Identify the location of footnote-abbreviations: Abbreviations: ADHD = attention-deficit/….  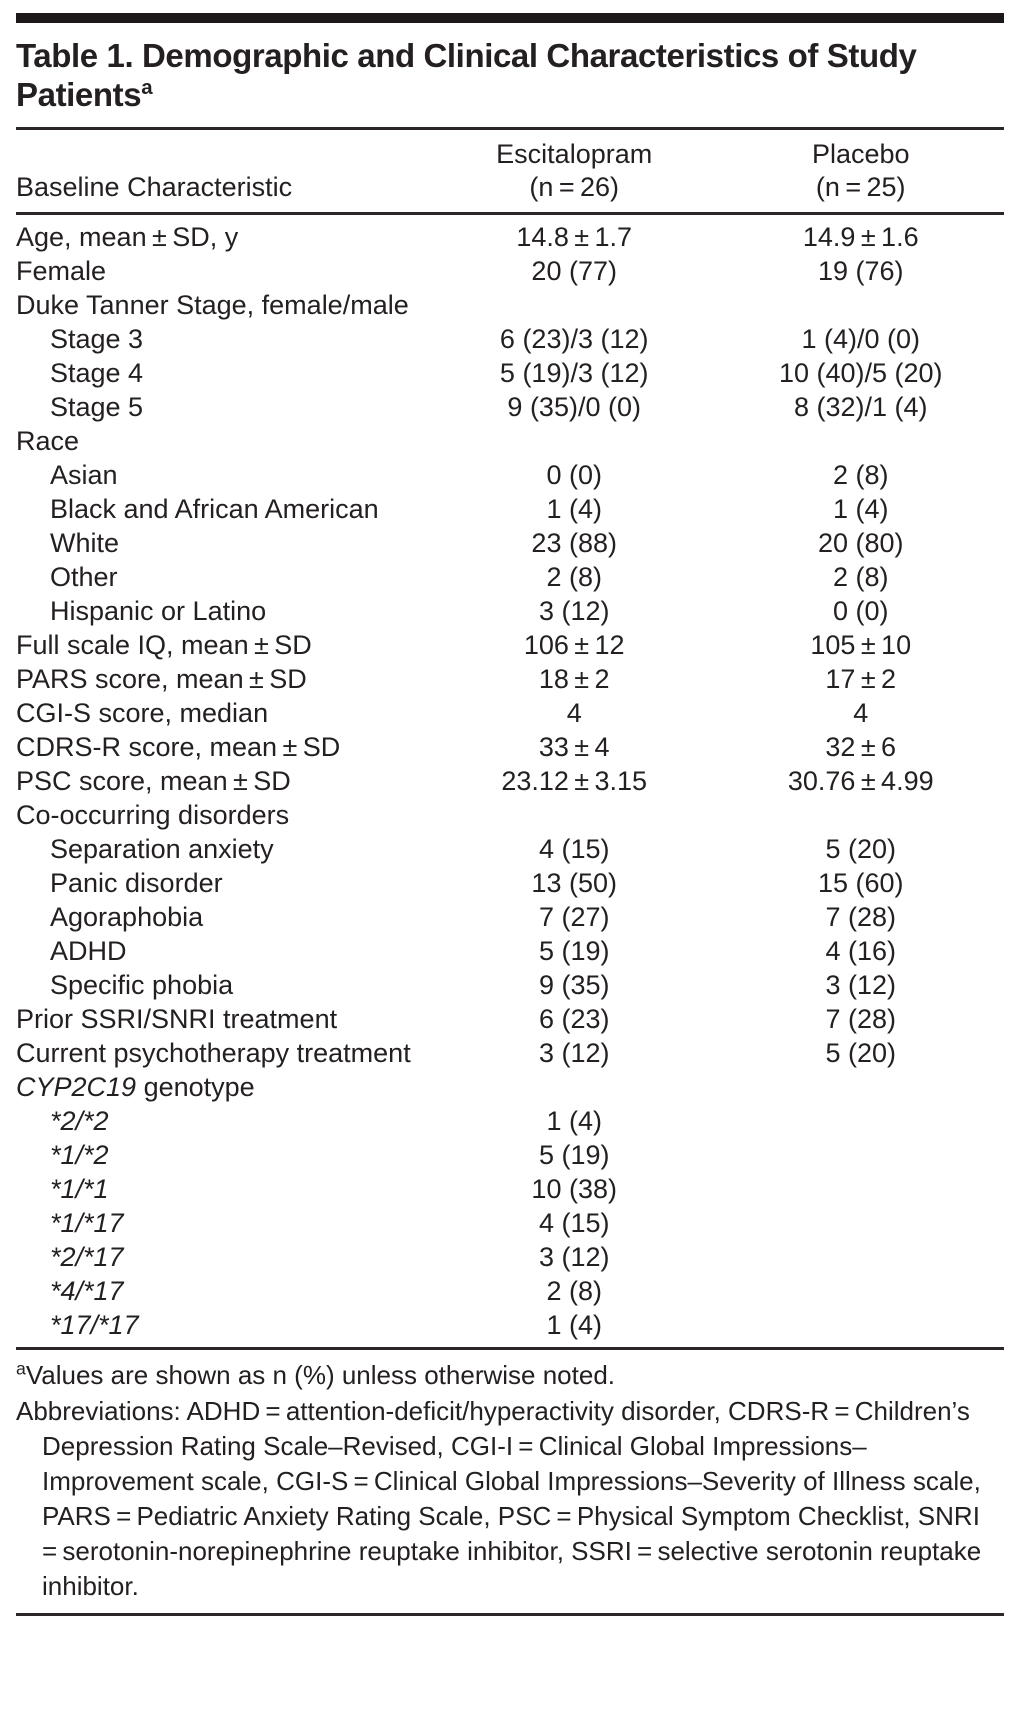
(501, 1498).